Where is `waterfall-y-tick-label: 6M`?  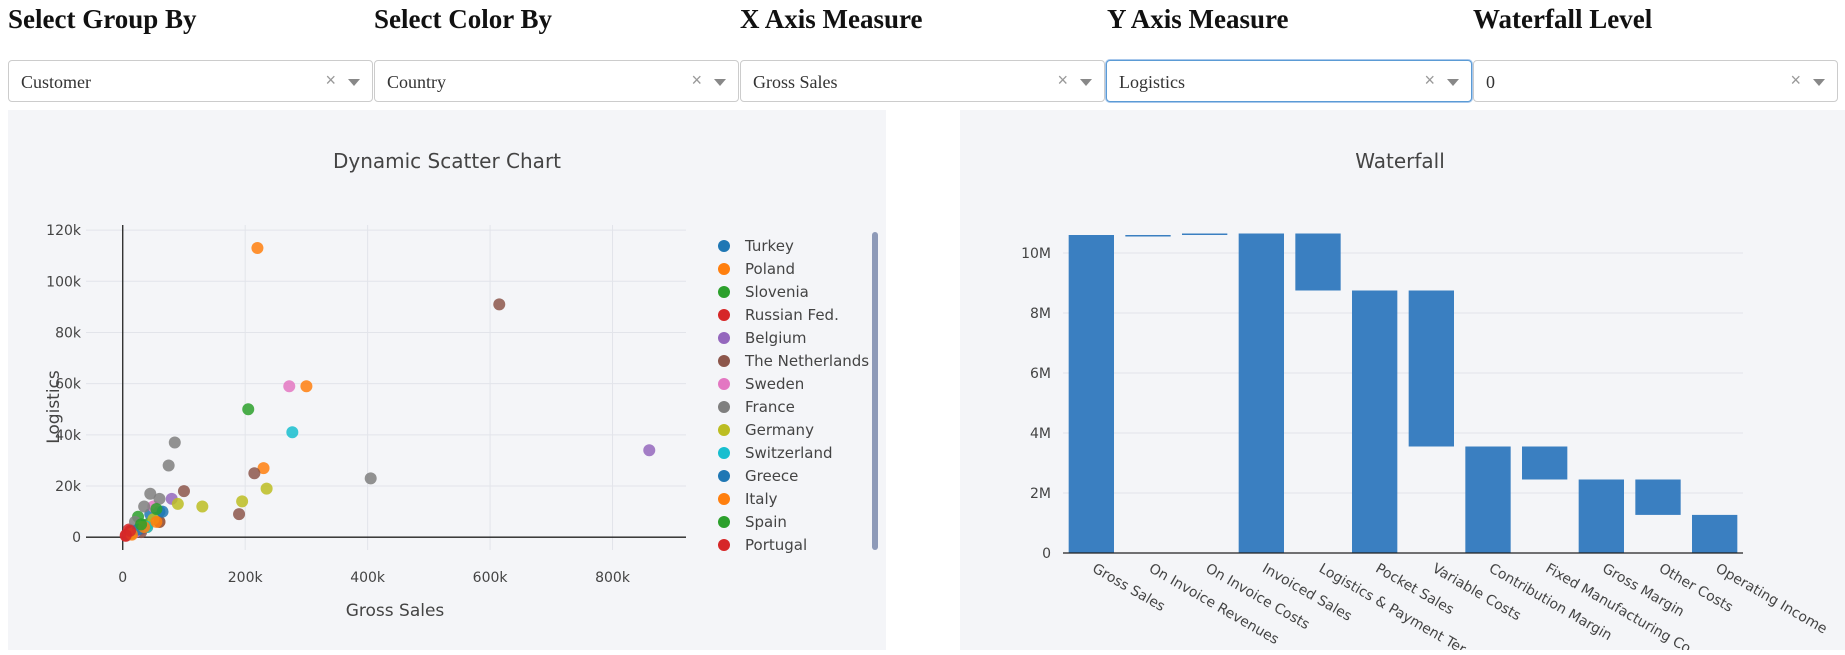
waterfall-y-tick-label: 6M is located at coordinates (1040, 374).